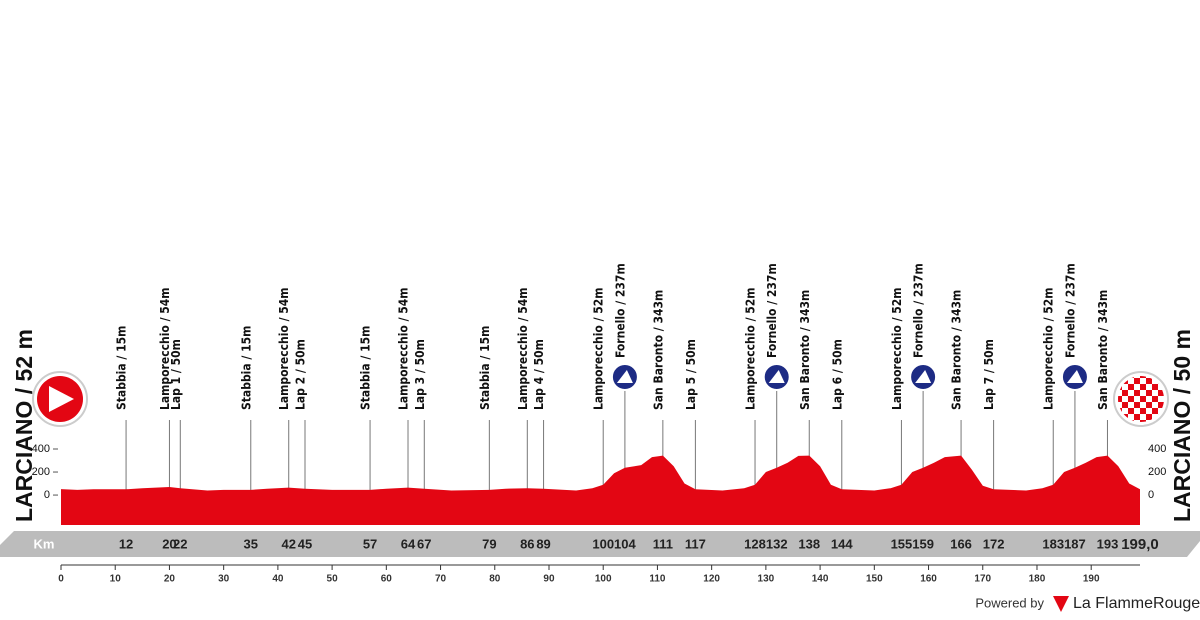 This screenshot has height=620, width=1200. What do you see at coordinates (60, 399) in the screenshot?
I see `start-icon` at bounding box center [60, 399].